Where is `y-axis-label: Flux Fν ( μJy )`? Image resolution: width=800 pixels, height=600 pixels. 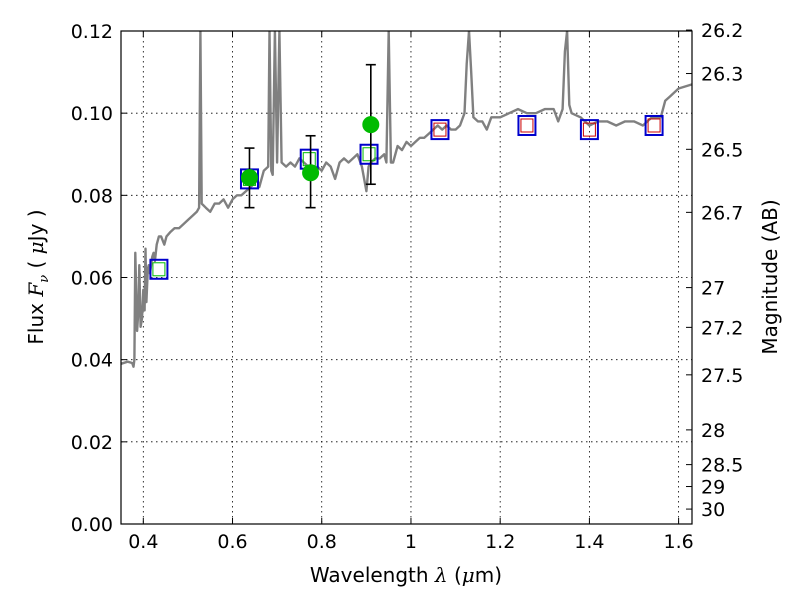
y-axis-label: Flux Fν ( μJy ) is located at coordinates (38, 276).